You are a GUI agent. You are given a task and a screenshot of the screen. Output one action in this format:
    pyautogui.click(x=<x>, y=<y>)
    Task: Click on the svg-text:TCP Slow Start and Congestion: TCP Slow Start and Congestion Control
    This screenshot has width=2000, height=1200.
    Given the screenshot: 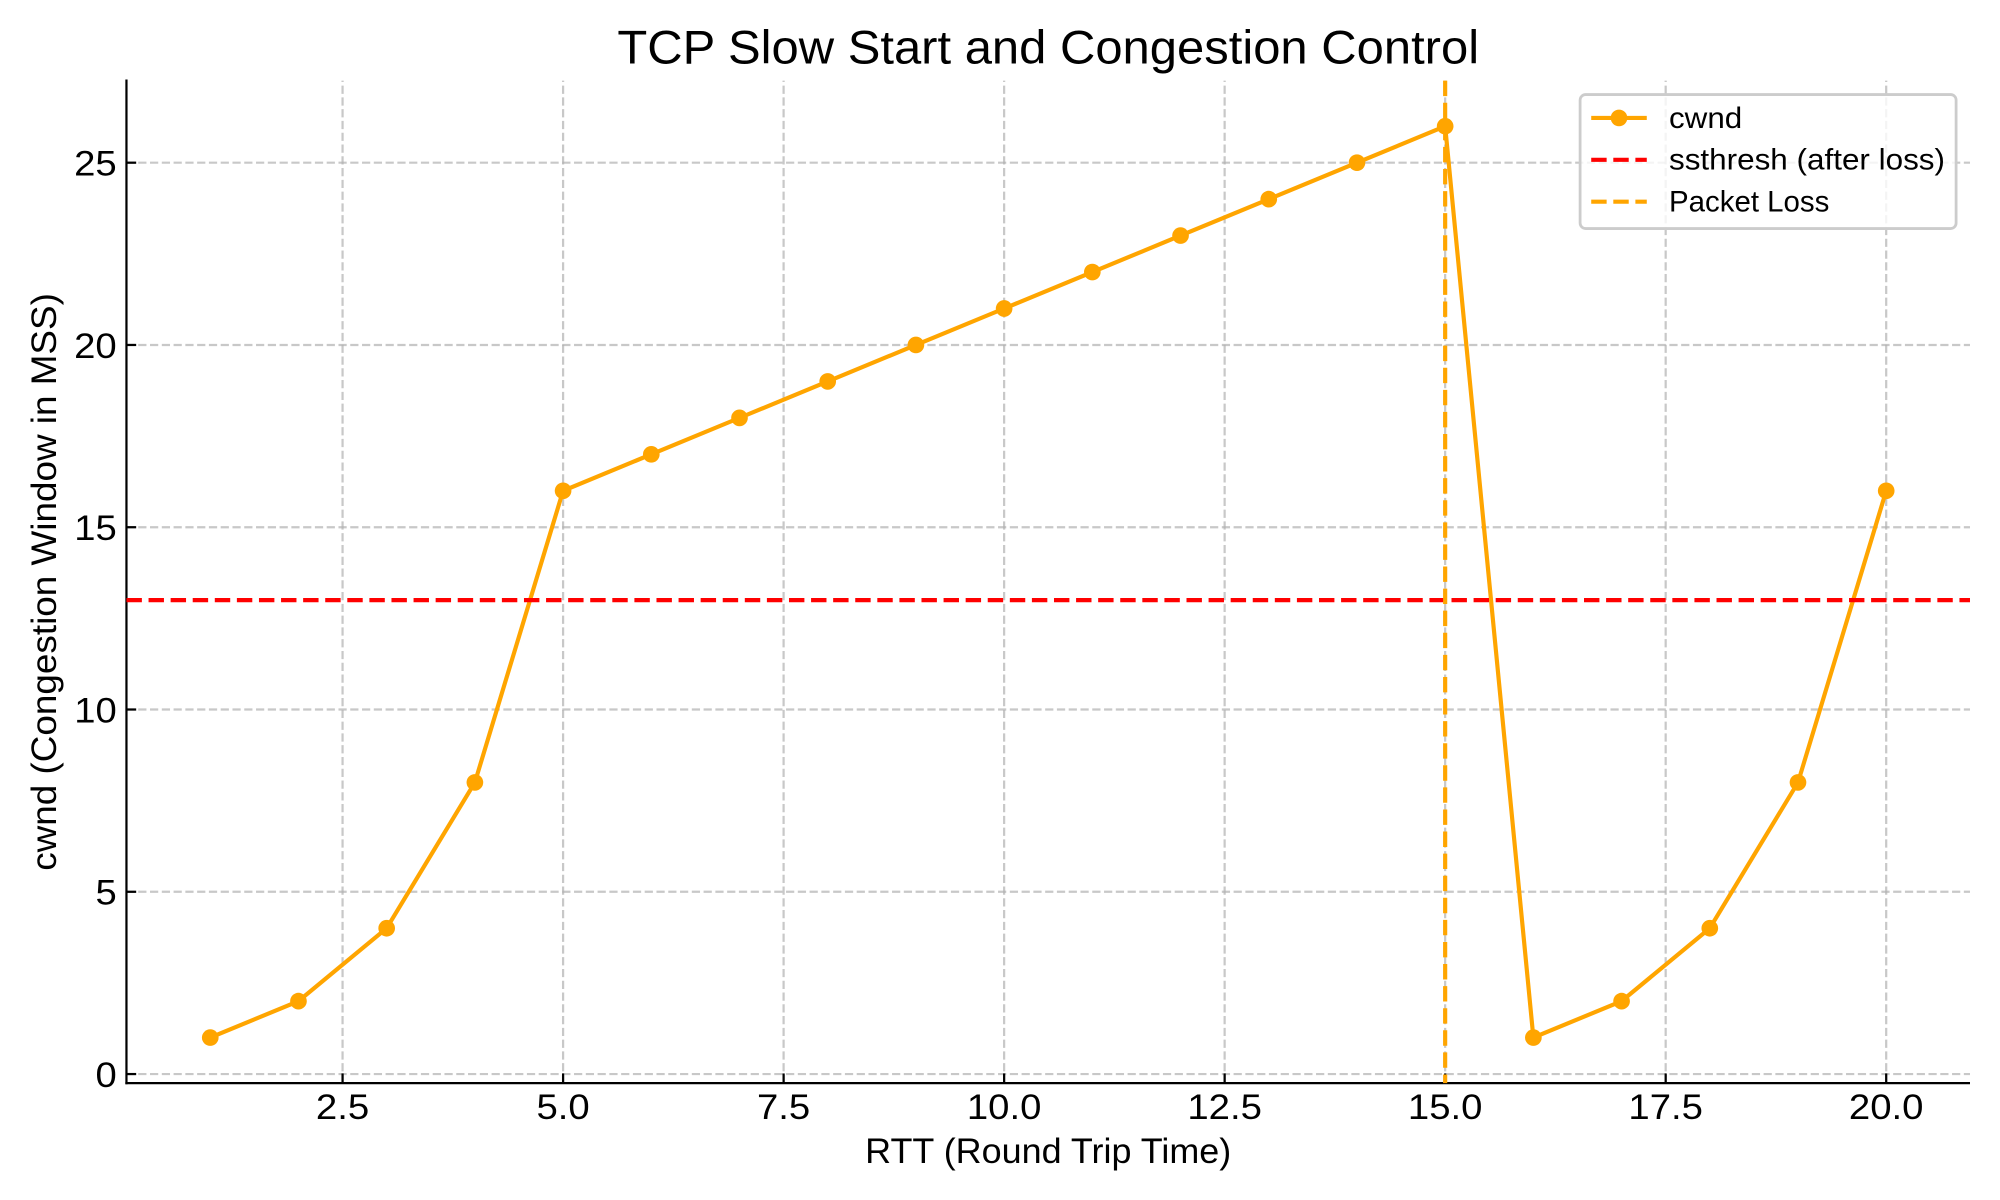 What is the action you would take?
    pyautogui.click(x=1048, y=47)
    